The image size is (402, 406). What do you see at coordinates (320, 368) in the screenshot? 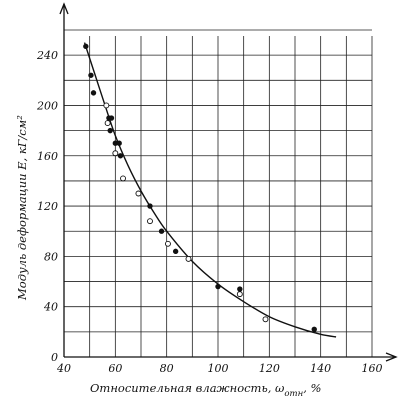
I see `x-tick-label: 140` at bounding box center [320, 368].